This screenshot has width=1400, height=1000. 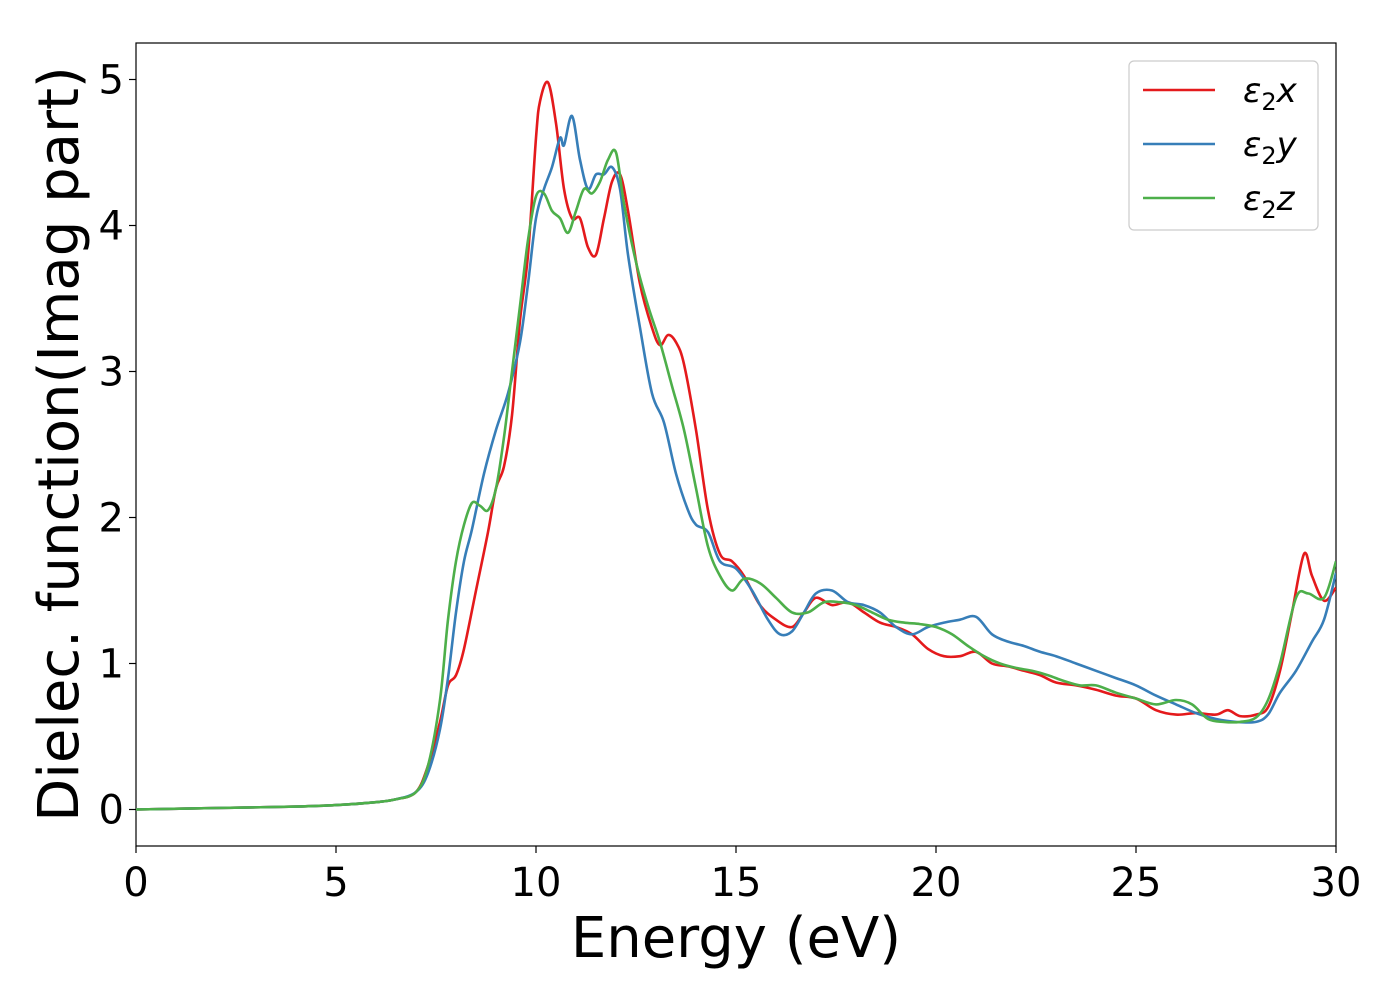 I want to click on legend-label-z: ε2z, so click(x=1269, y=201).